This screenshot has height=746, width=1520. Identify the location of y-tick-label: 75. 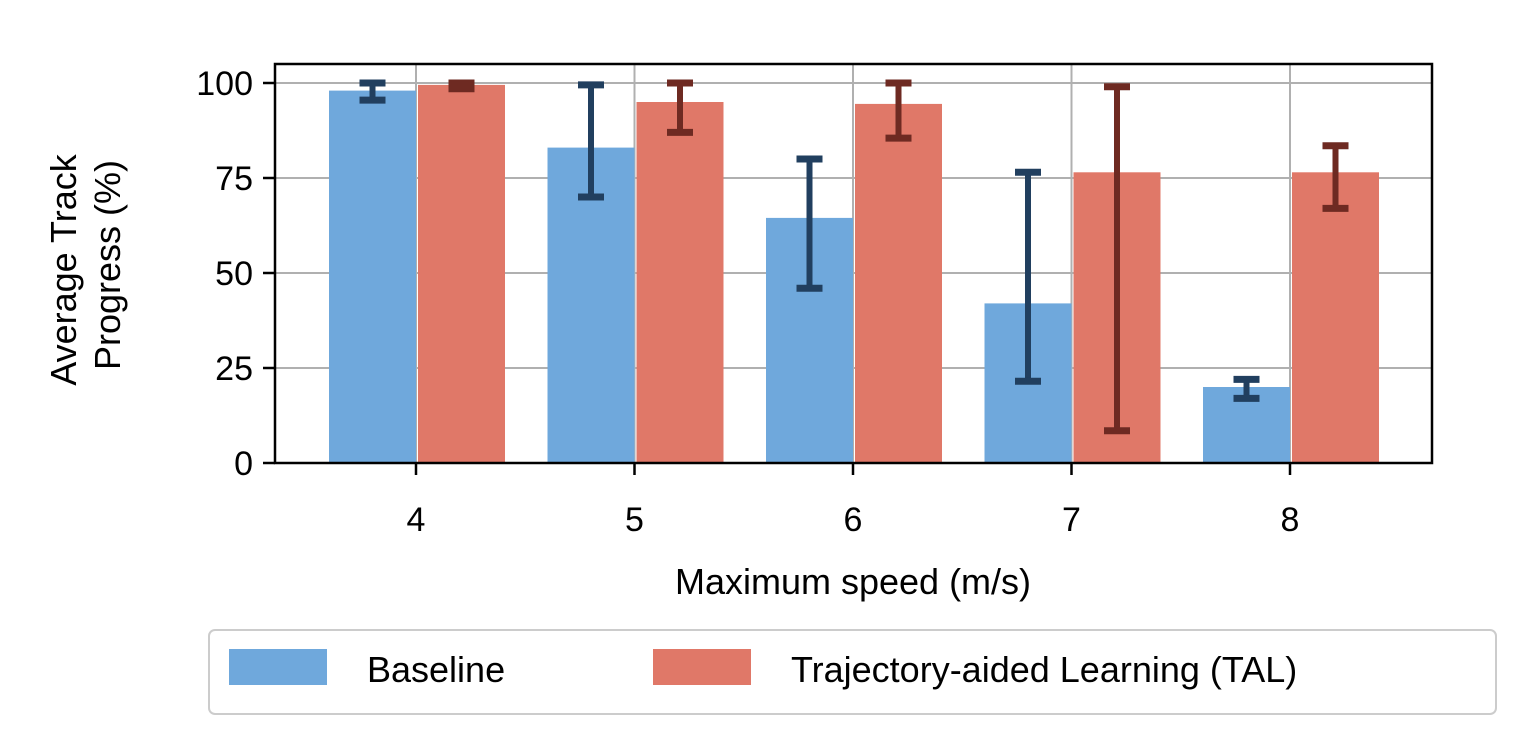
(234, 179).